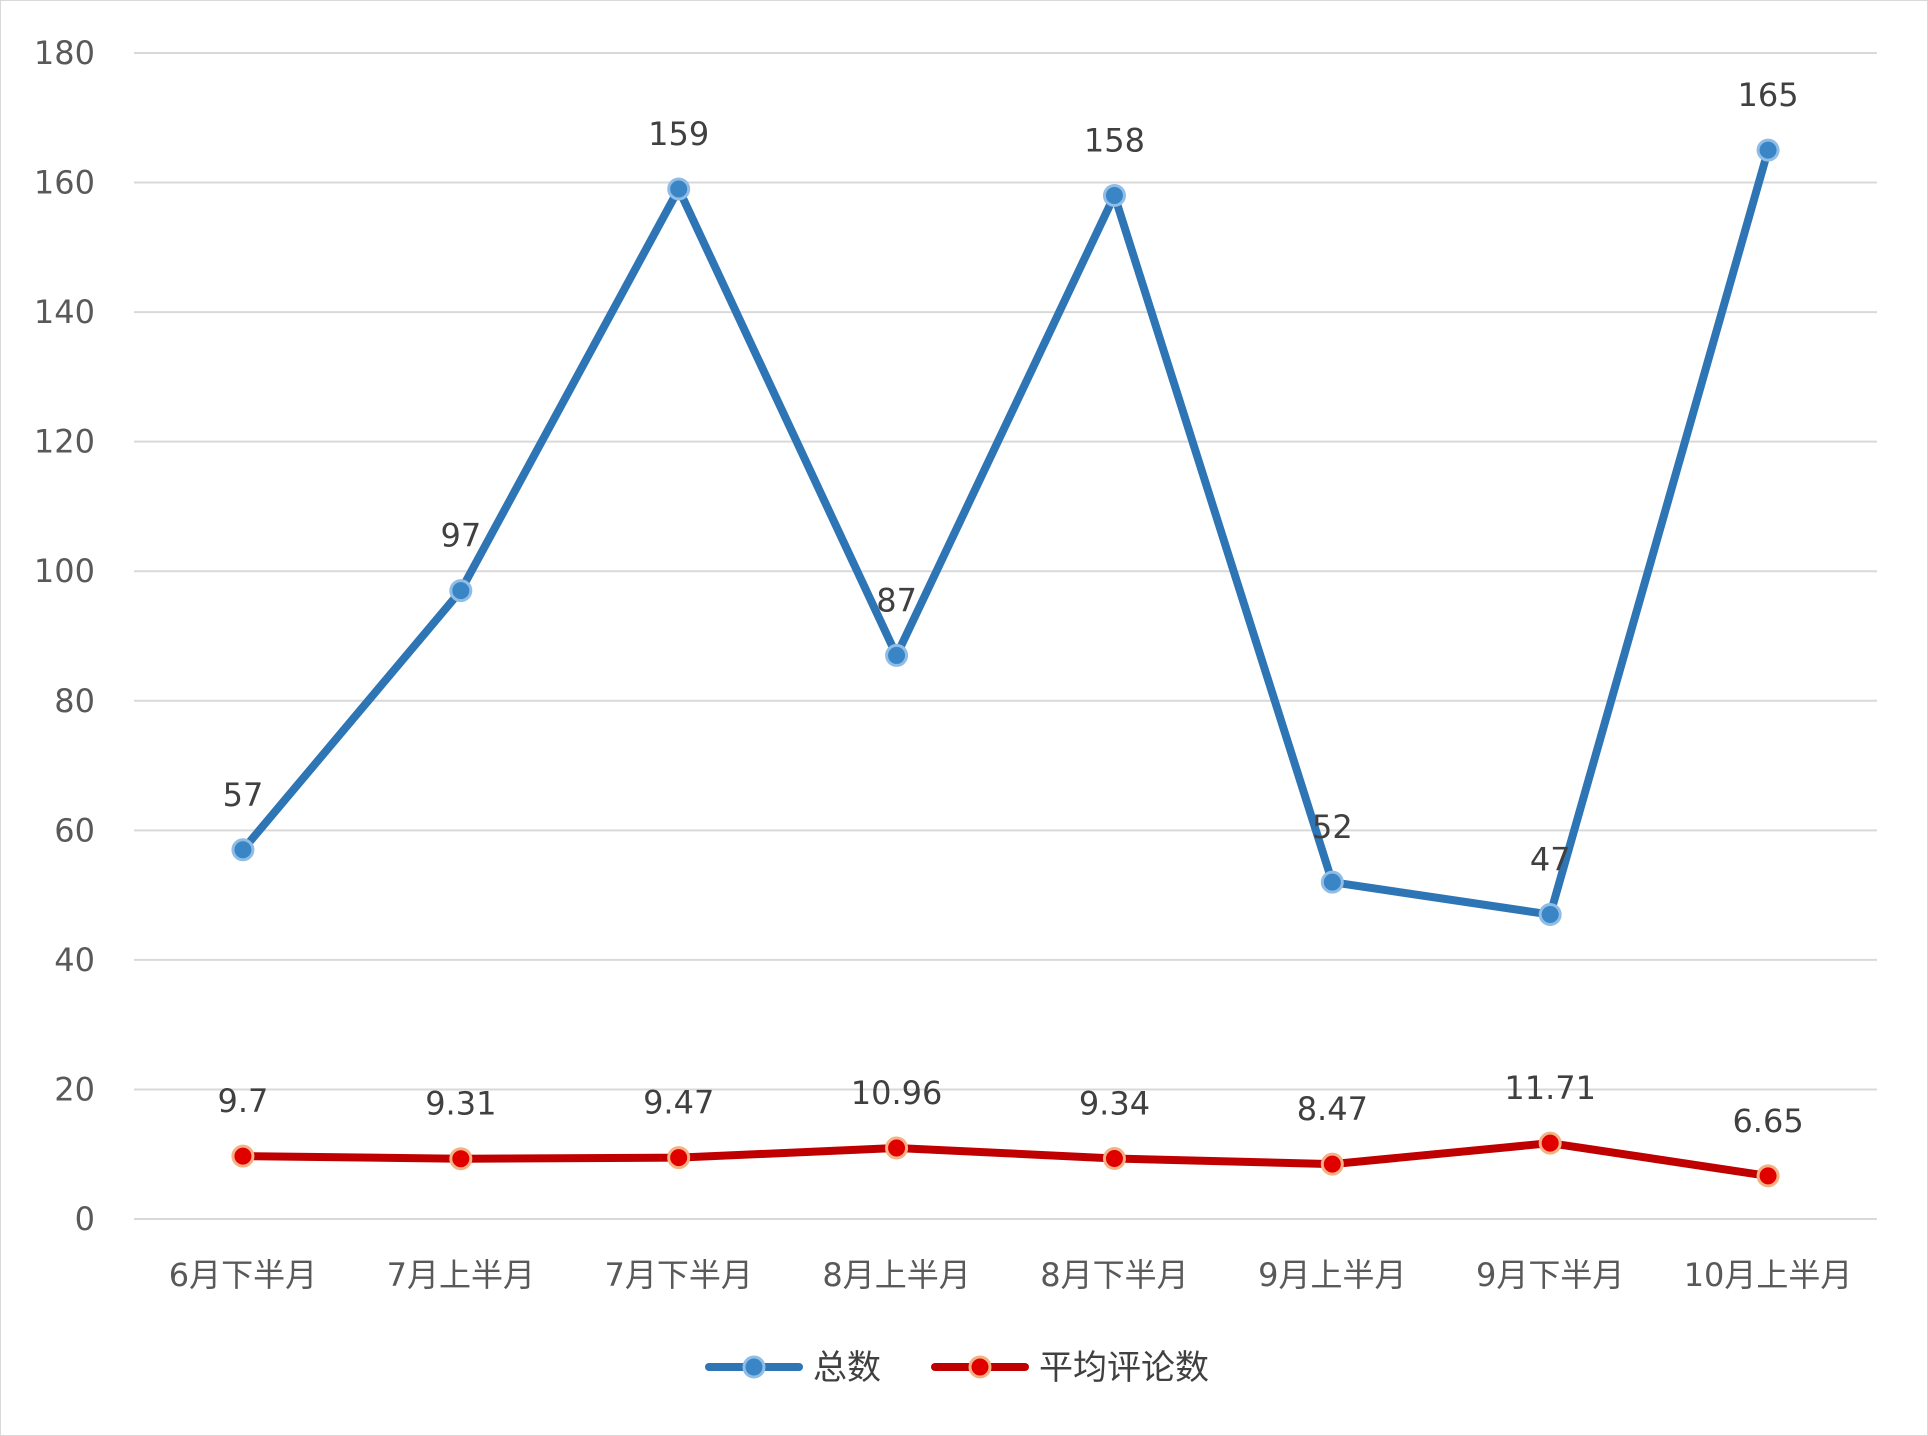  I want to click on data-label: 6.65, so click(1767, 1121).